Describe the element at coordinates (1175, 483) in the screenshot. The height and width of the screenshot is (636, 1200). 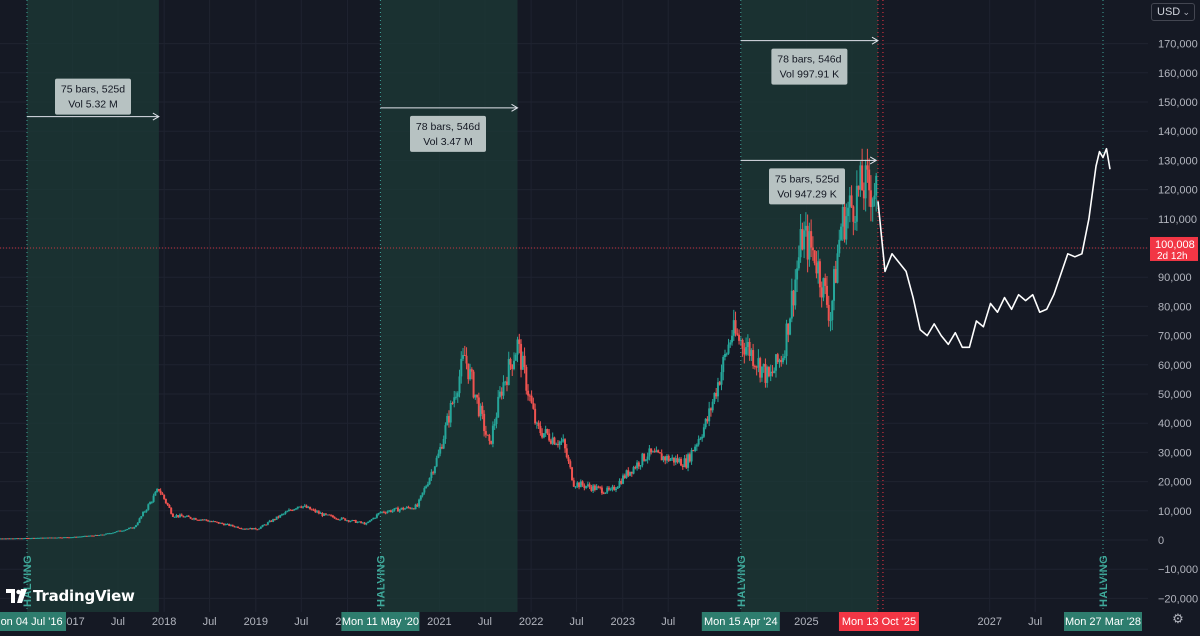
I see `y-tick-label: 20,000` at that location.